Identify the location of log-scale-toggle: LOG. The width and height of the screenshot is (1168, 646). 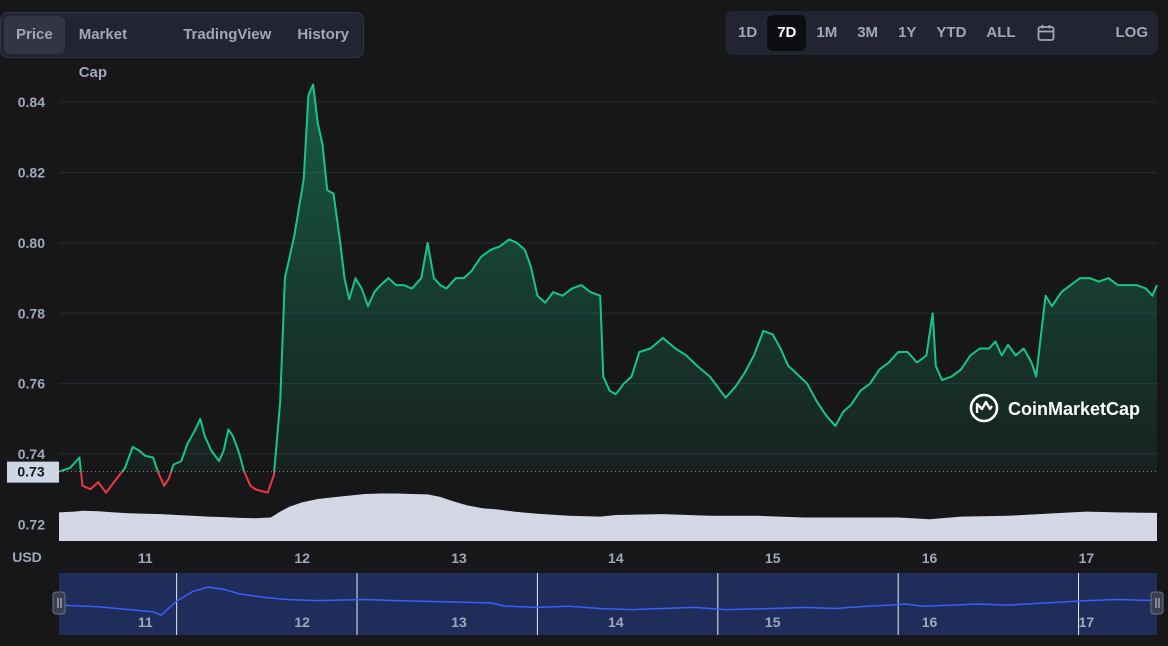
(1132, 32).